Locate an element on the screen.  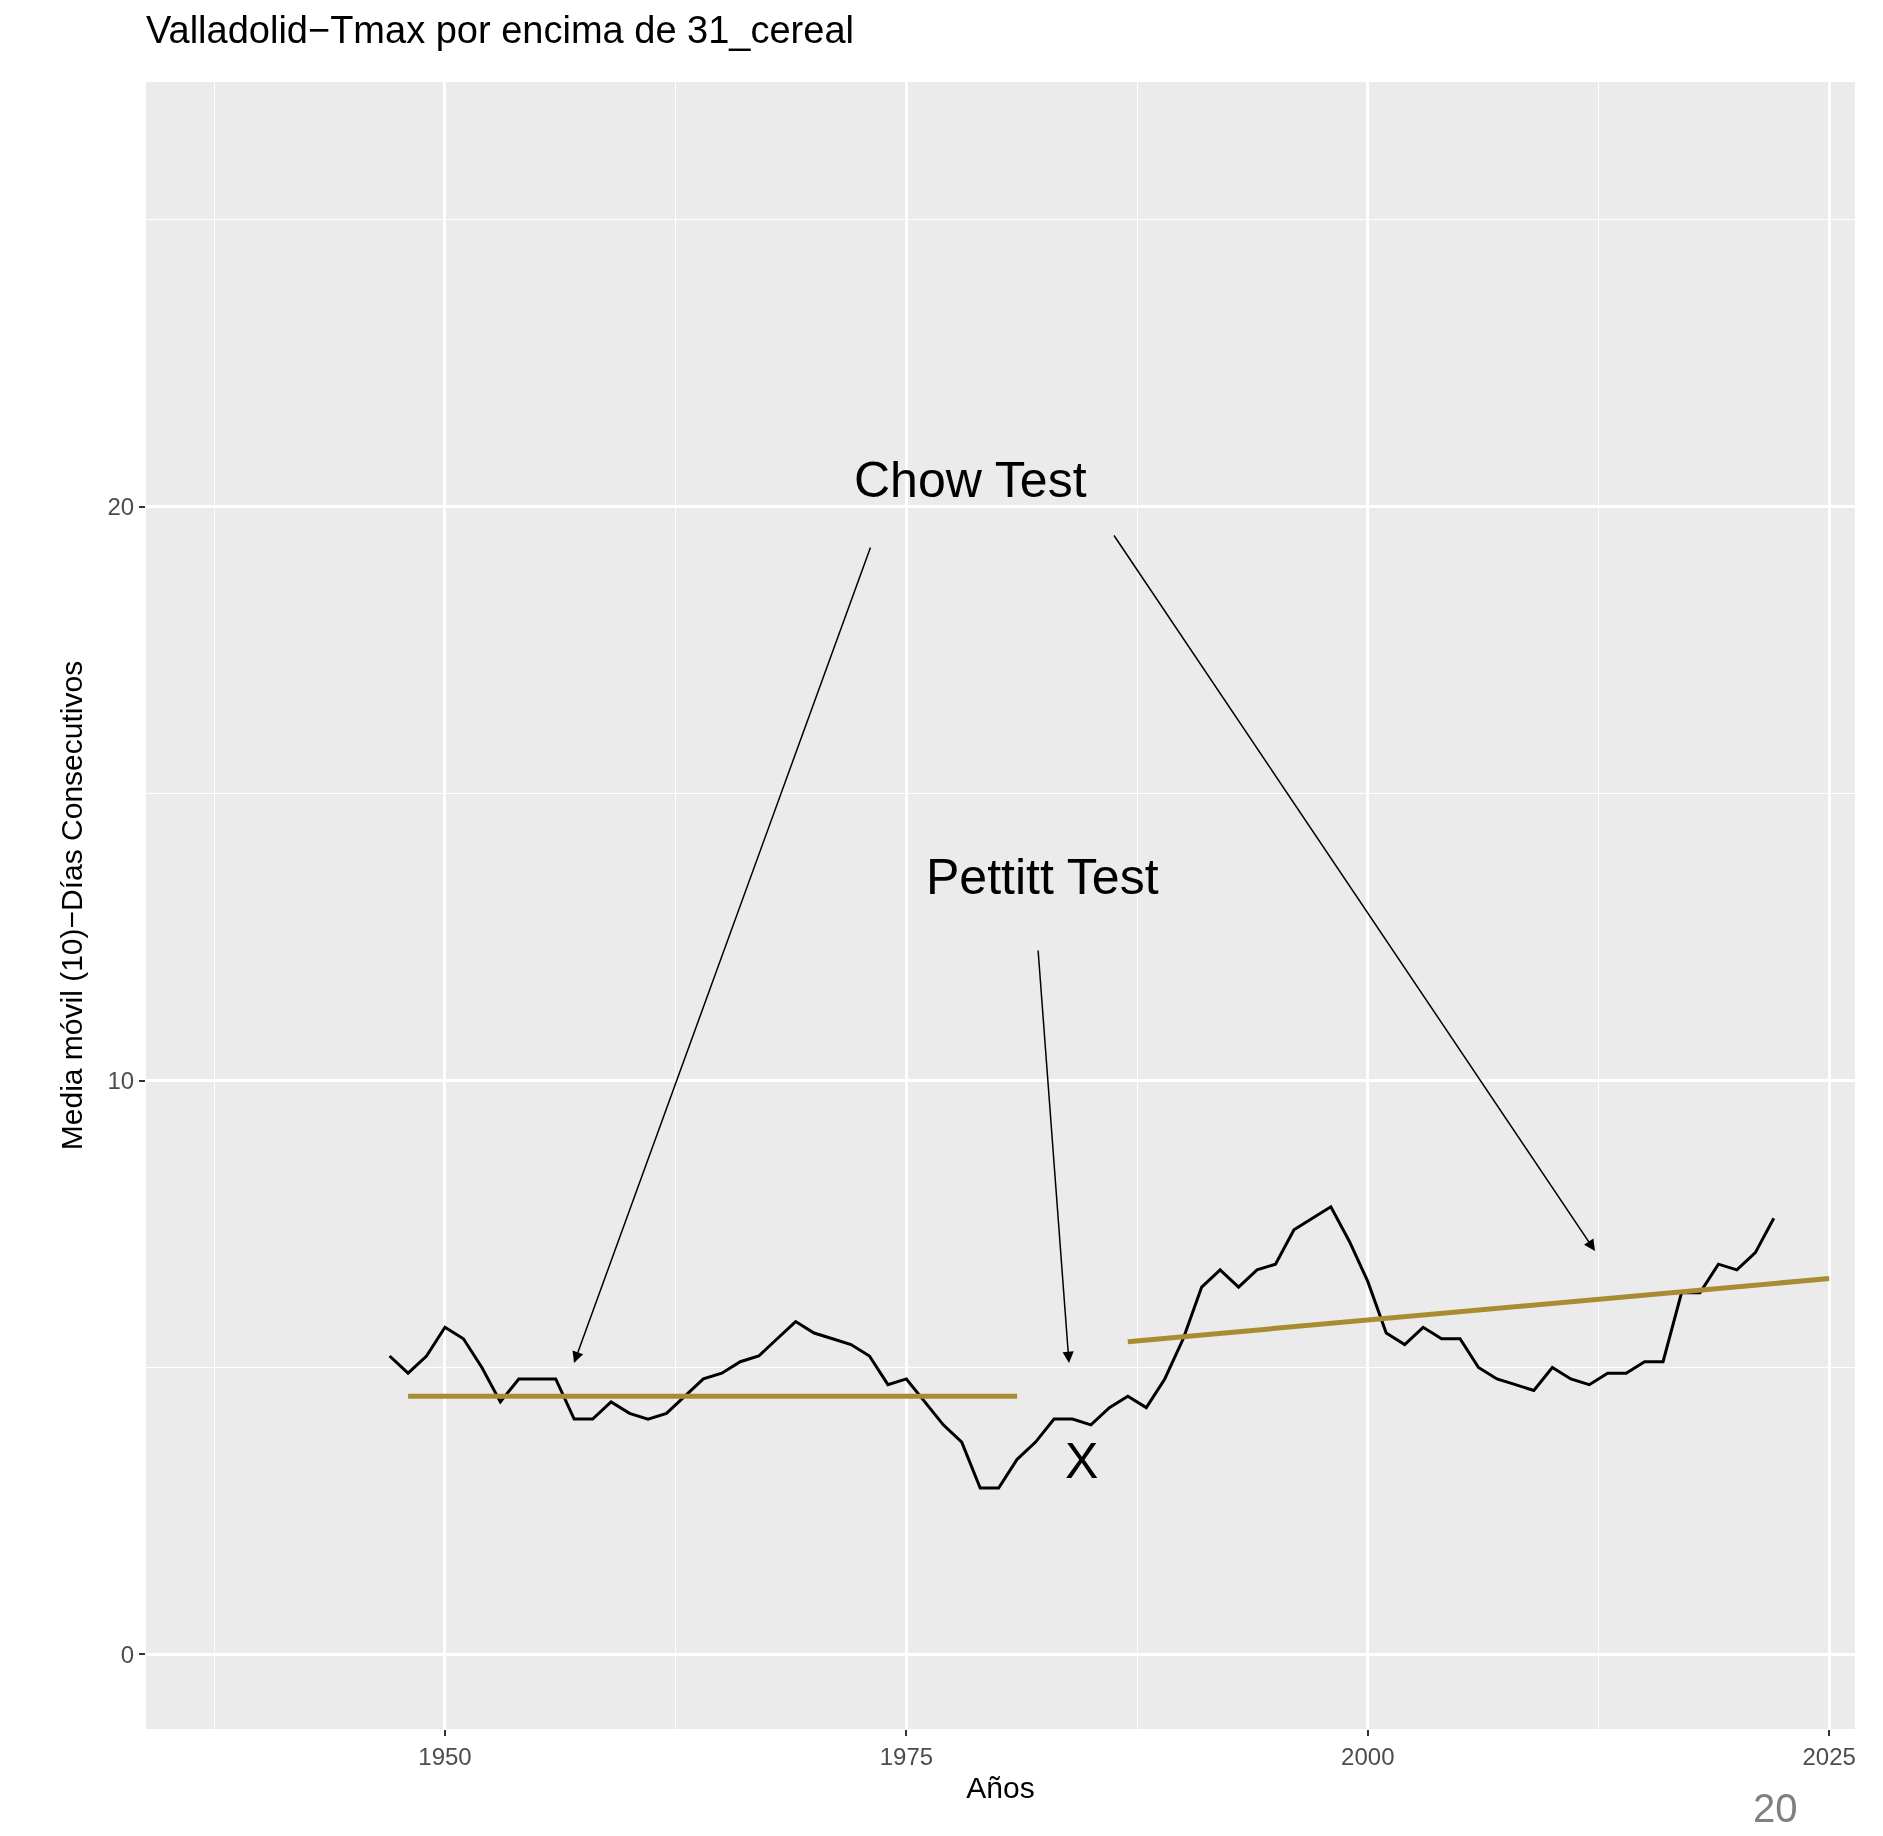
x-tick-label: 2025 is located at coordinates (1829, 1756).